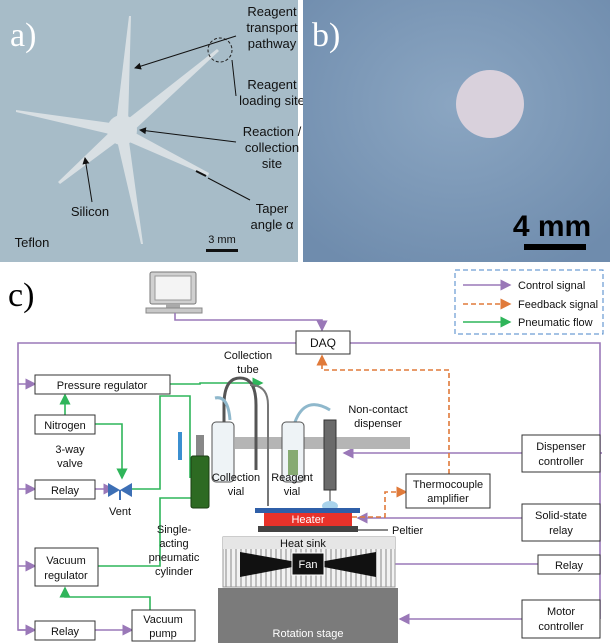 The height and width of the screenshot is (643, 610). I want to click on label: Dispenser, so click(561, 447).